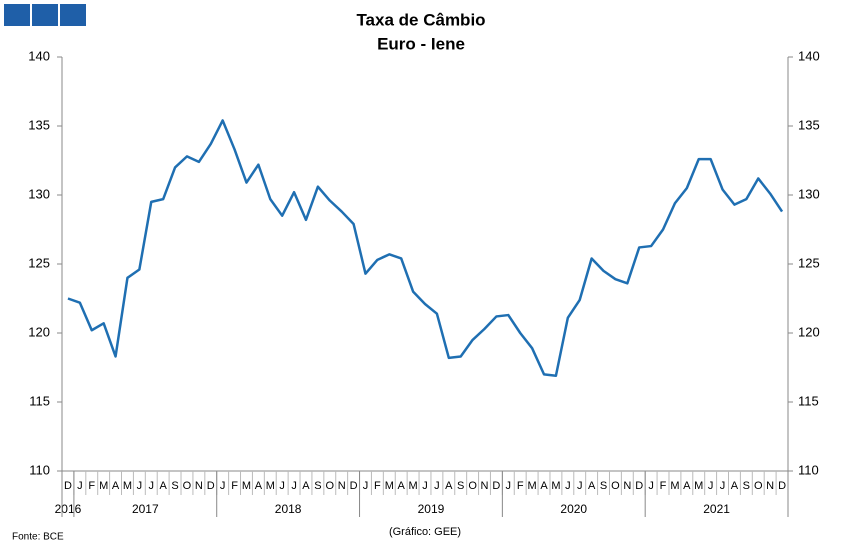 Image resolution: width=850 pixels, height=560 pixels. I want to click on year-label: 2016, so click(68, 509).